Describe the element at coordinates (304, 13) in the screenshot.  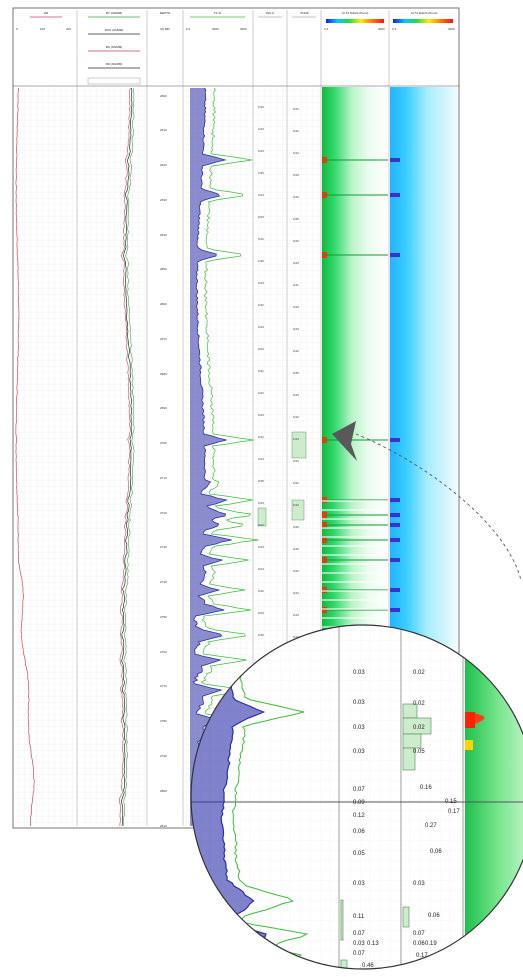
I see `phib-track-title: PHI-B` at that location.